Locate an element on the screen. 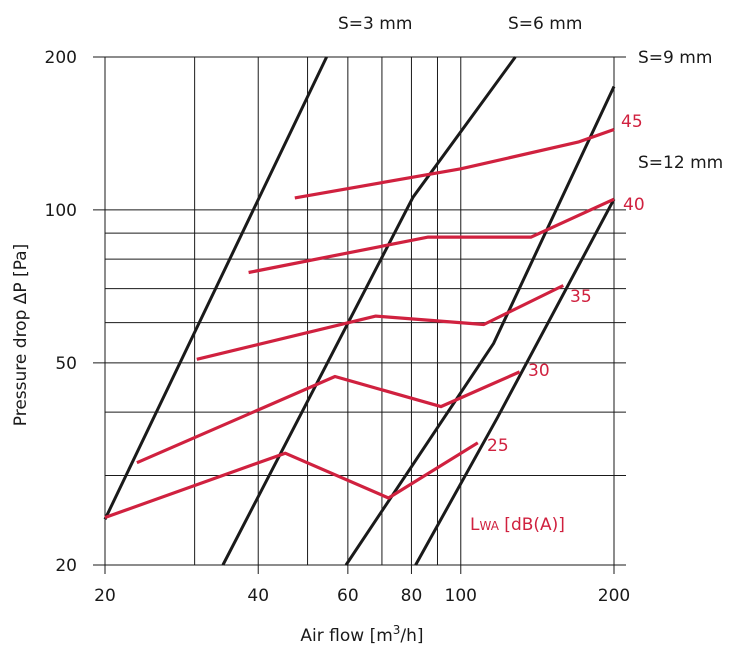  noise-level-title: LWA [dB(A)] is located at coordinates (517, 525).